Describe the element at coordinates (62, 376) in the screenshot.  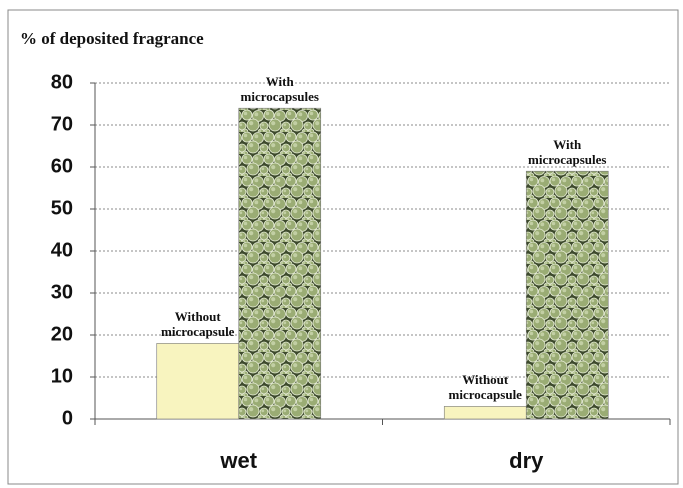
I see `y-tick-label: 10` at that location.